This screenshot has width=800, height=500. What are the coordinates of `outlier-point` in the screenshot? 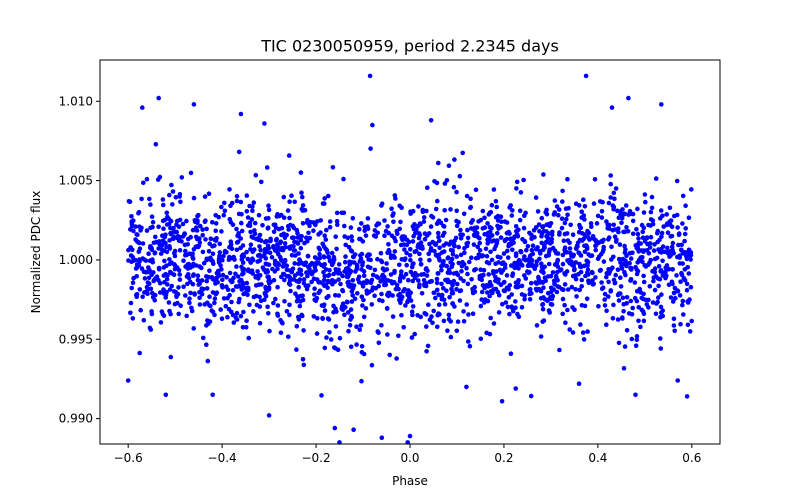 It's located at (687, 396).